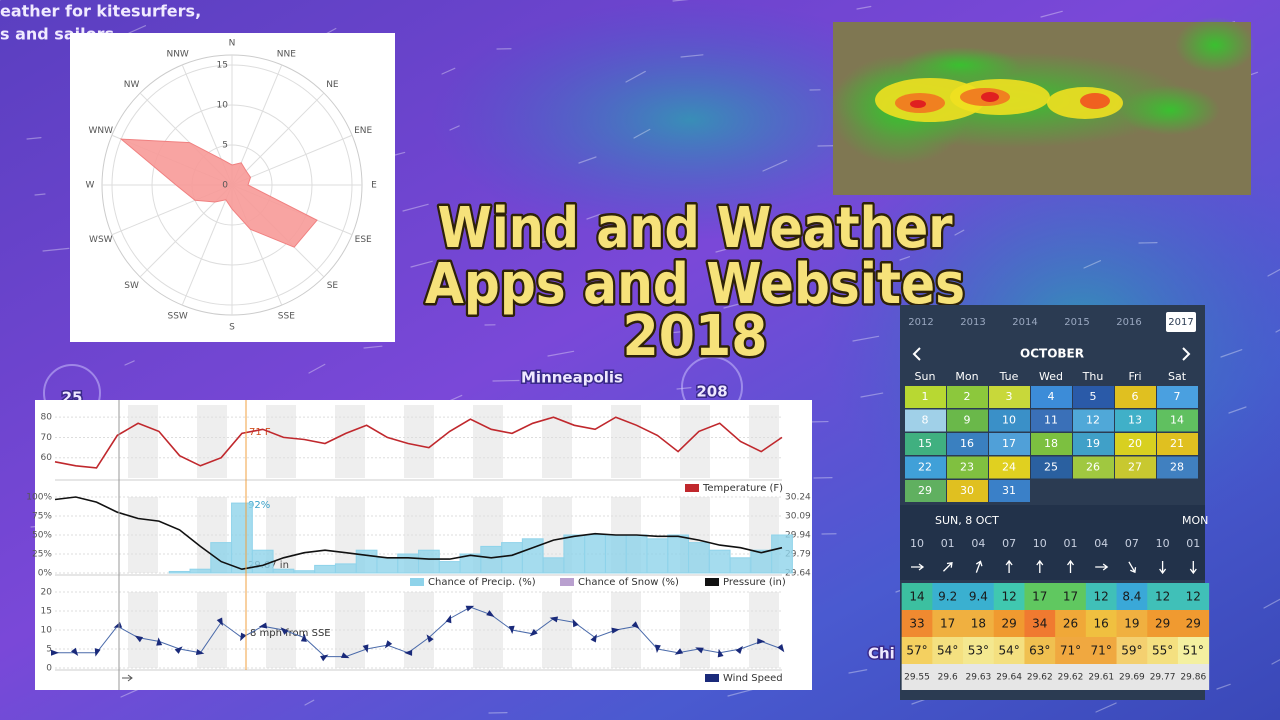 The height and width of the screenshot is (720, 1280). I want to click on temperature: 57°, so click(916, 651).